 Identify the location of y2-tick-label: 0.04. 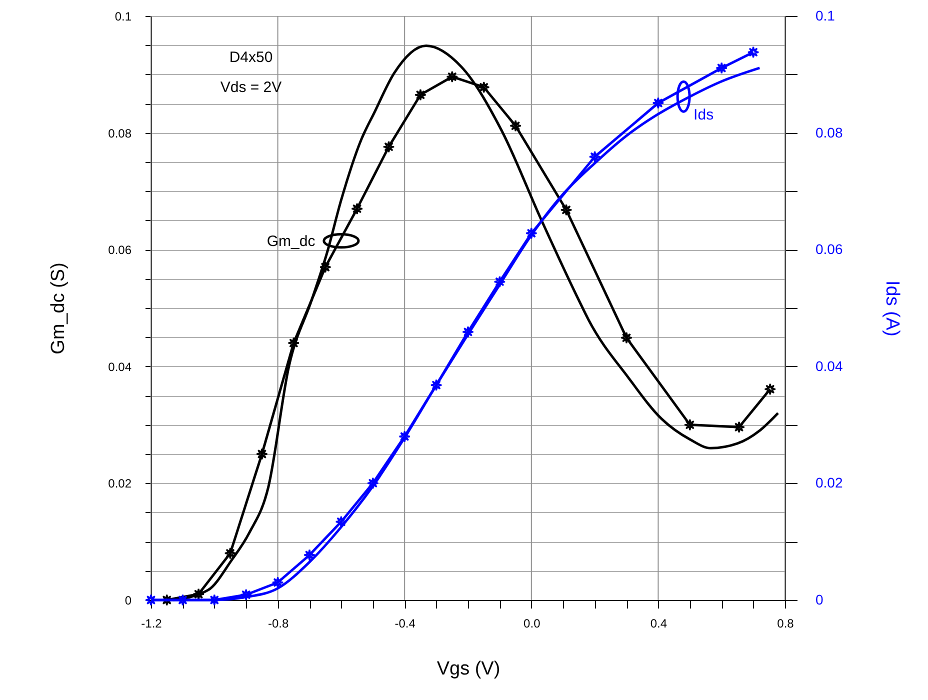
(829, 366).